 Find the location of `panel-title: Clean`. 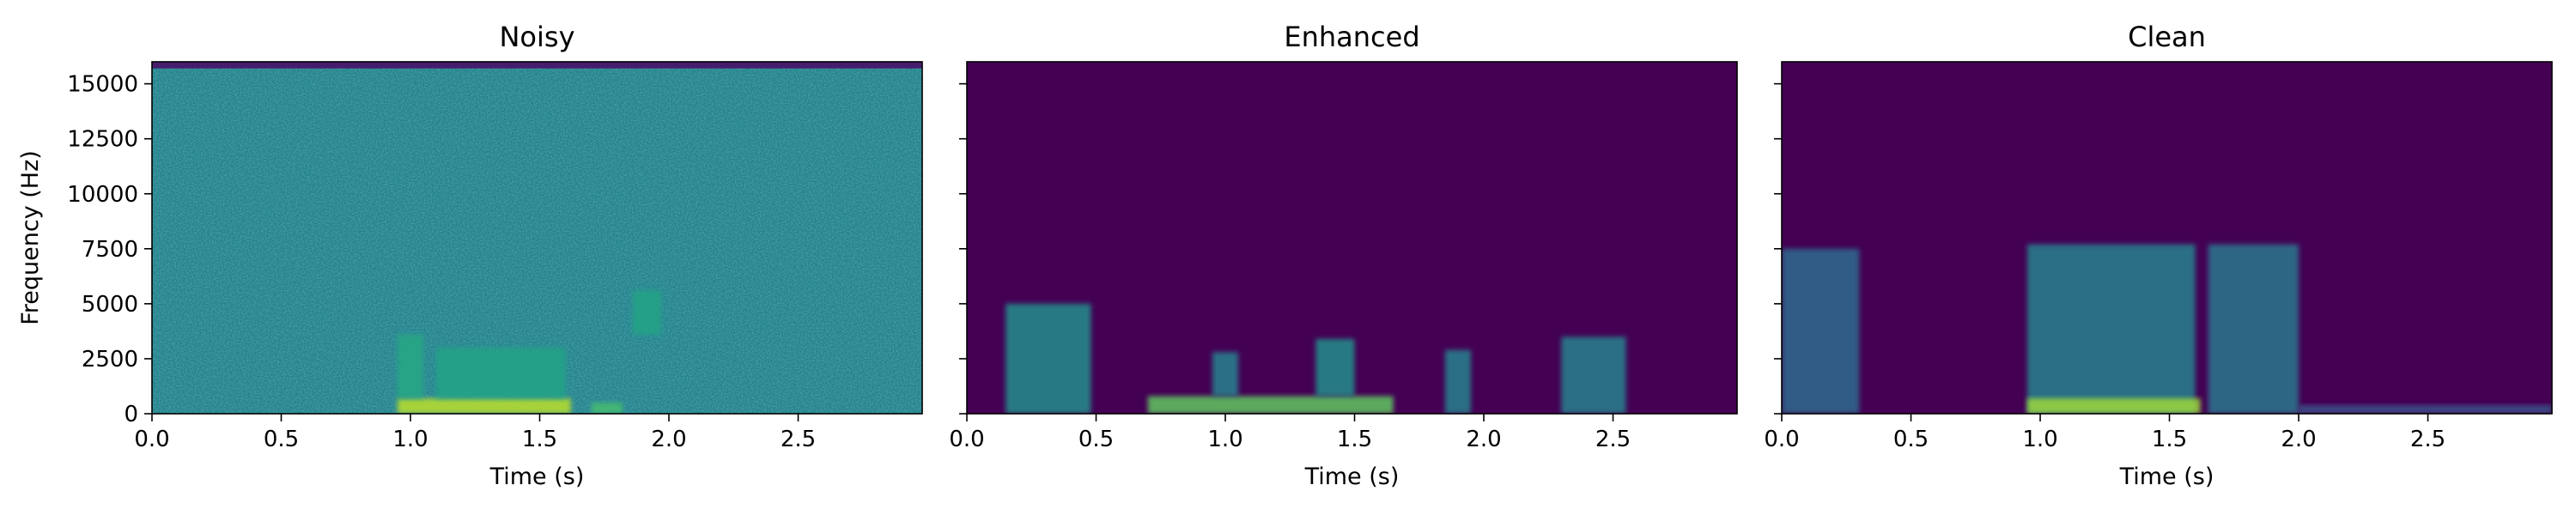

panel-title: Clean is located at coordinates (2167, 37).